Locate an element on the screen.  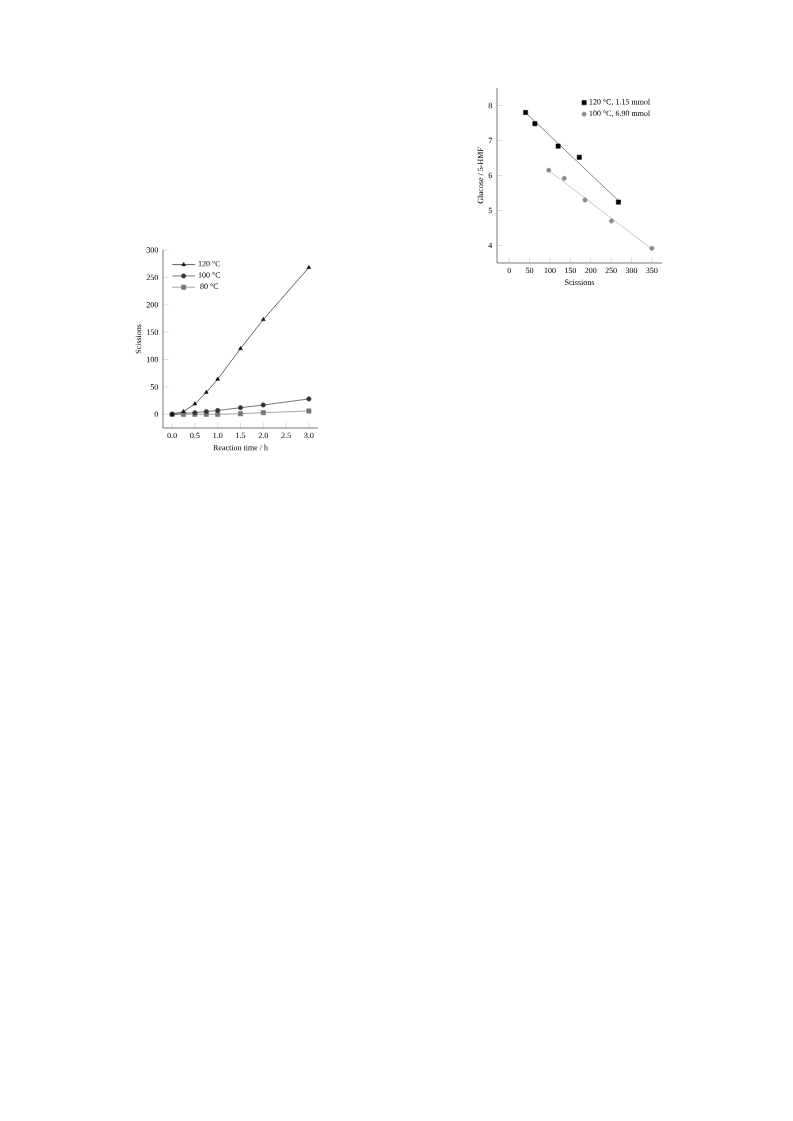
x-tick-label: 300 is located at coordinates (631, 270).